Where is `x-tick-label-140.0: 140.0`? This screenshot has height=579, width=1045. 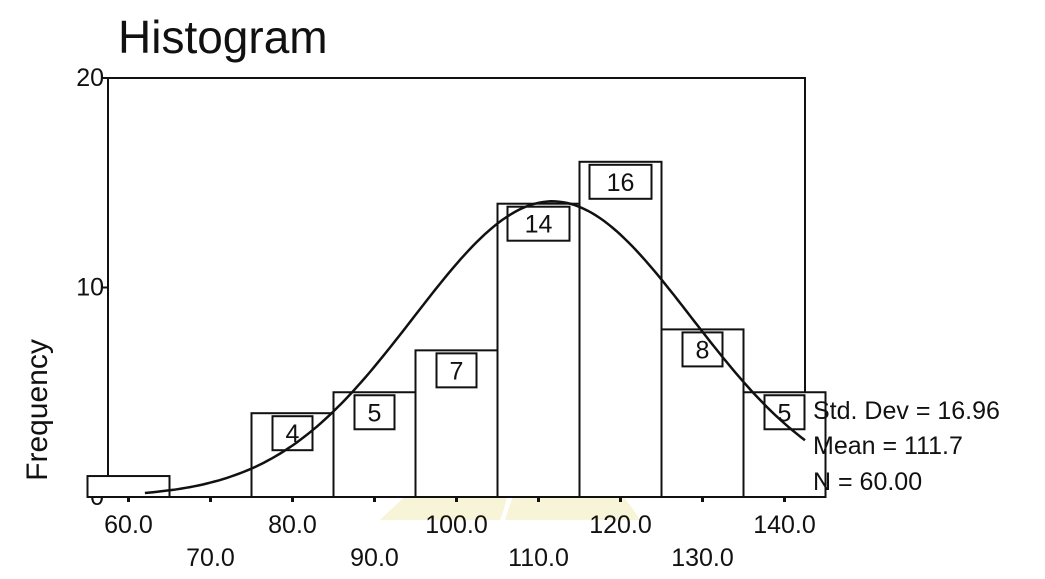
x-tick-label-140.0: 140.0 is located at coordinates (784, 525).